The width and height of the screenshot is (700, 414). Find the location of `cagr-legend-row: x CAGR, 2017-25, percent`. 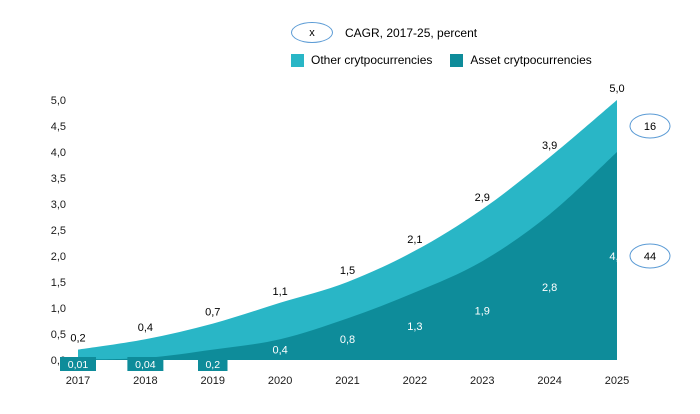

cagr-legend-row: x CAGR, 2017-25, percent is located at coordinates (441, 32).